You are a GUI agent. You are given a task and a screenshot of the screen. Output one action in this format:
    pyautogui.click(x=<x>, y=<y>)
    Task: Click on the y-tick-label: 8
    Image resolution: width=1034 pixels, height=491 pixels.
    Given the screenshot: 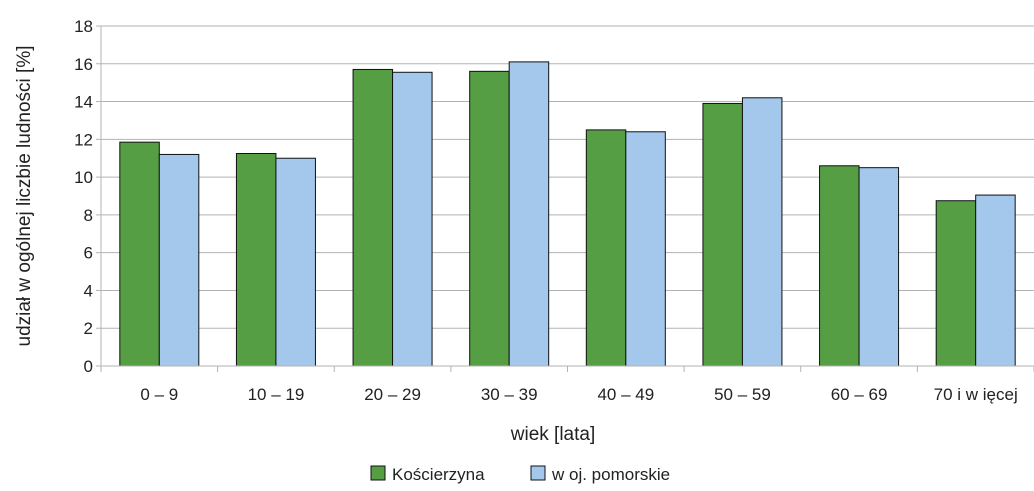 What is the action you would take?
    pyautogui.click(x=88, y=215)
    